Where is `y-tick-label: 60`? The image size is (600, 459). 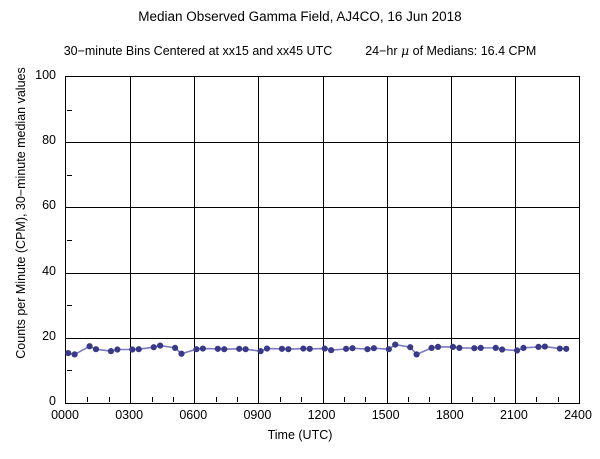
y-tick-label: 60 is located at coordinates (49, 205).